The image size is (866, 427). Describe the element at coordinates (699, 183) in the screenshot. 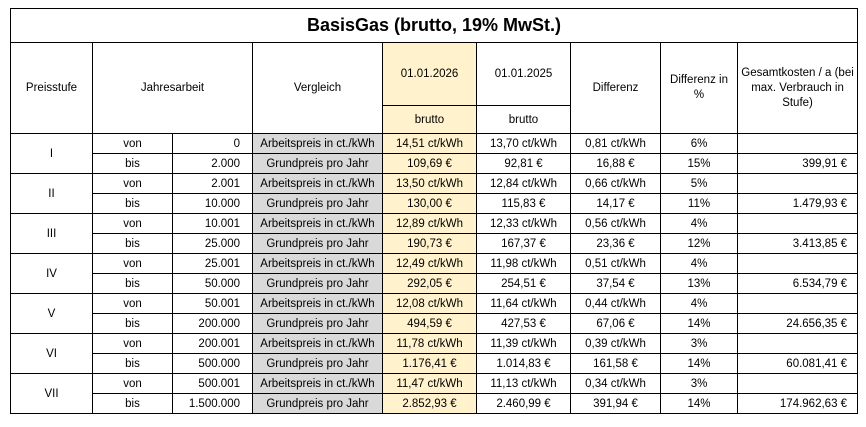

I see `table-cell: 5%` at that location.